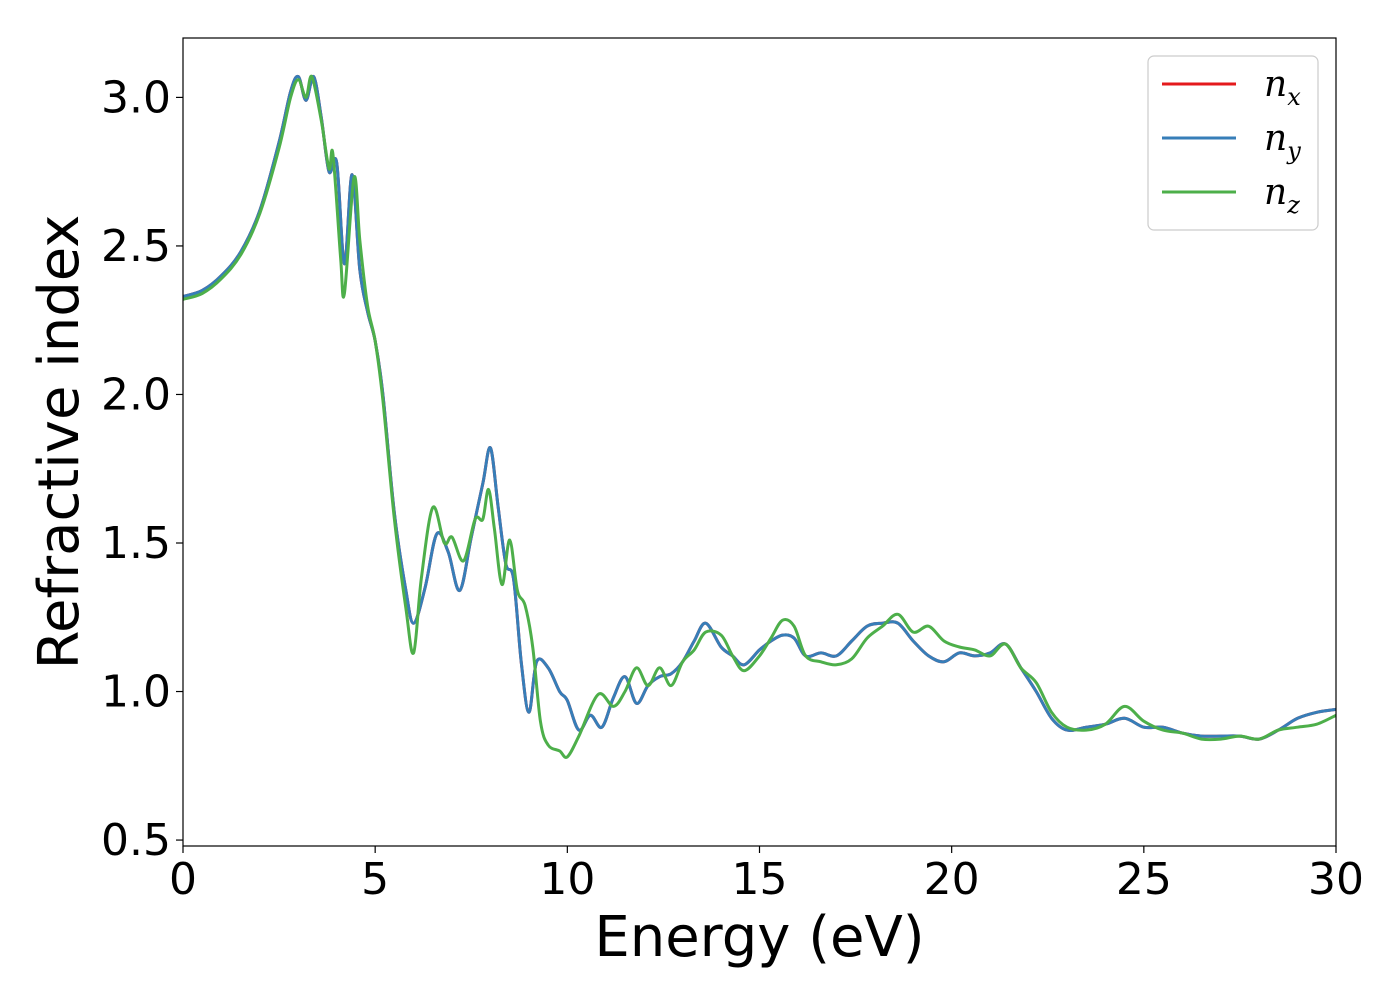  Describe the element at coordinates (1231, 195) in the screenshot. I see `legend-entry-z: nz` at that location.